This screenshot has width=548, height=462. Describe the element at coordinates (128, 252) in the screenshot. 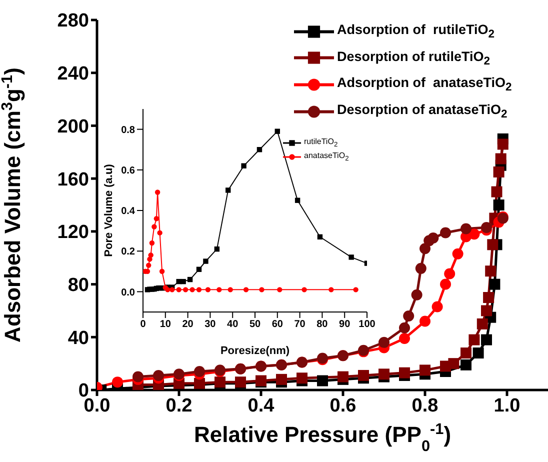

I see `y-tick-label: 0.2` at that location.